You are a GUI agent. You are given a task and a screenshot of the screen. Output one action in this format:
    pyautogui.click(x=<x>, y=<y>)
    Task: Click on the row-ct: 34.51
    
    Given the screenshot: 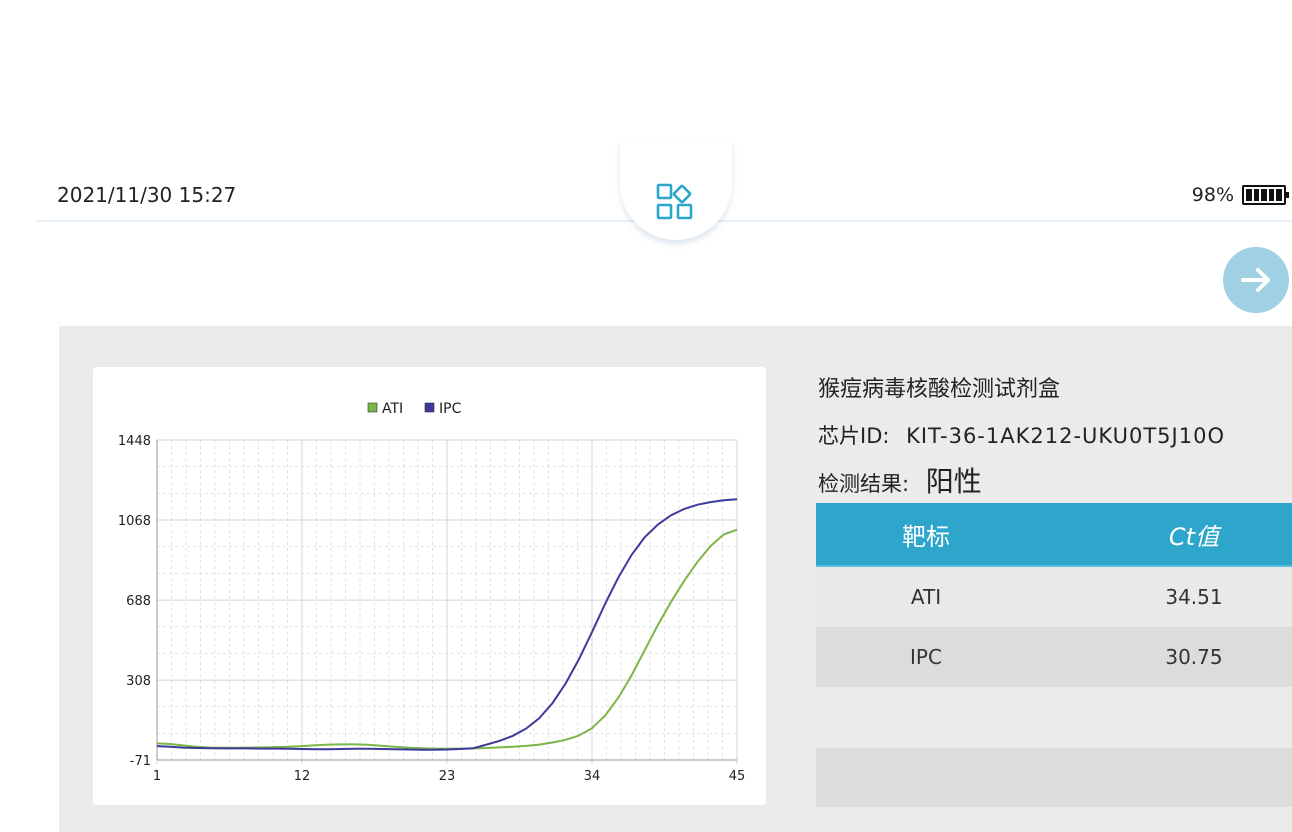 What is the action you would take?
    pyautogui.click(x=1194, y=597)
    